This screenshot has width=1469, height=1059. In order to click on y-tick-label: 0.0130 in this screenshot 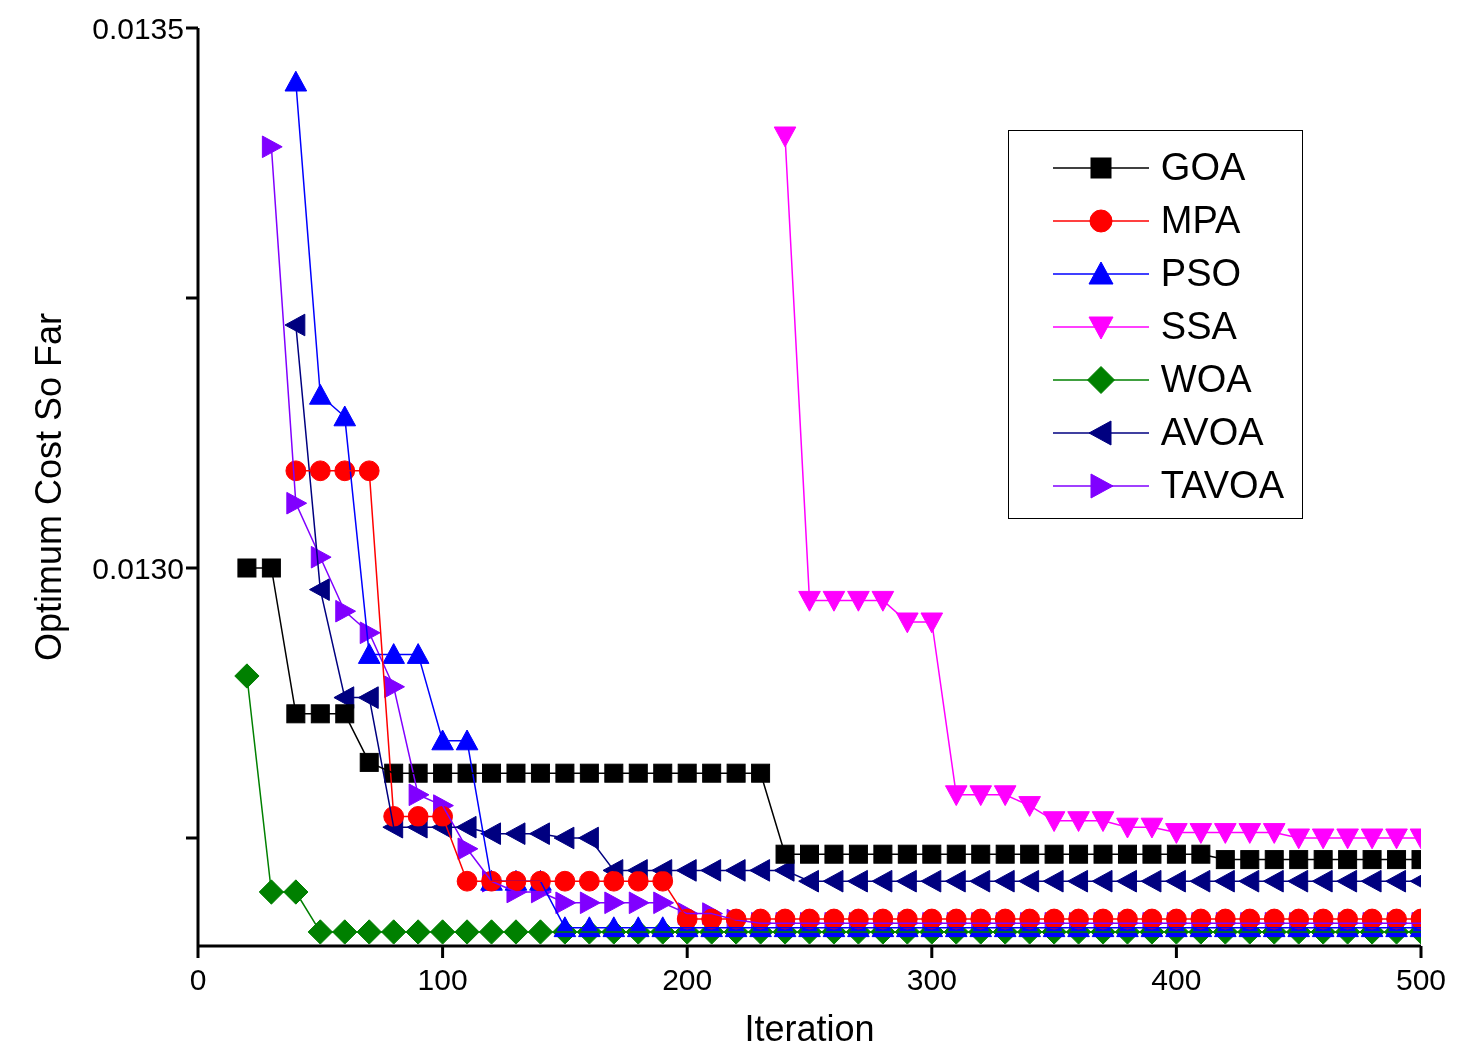, I will do `click(138, 568)`.